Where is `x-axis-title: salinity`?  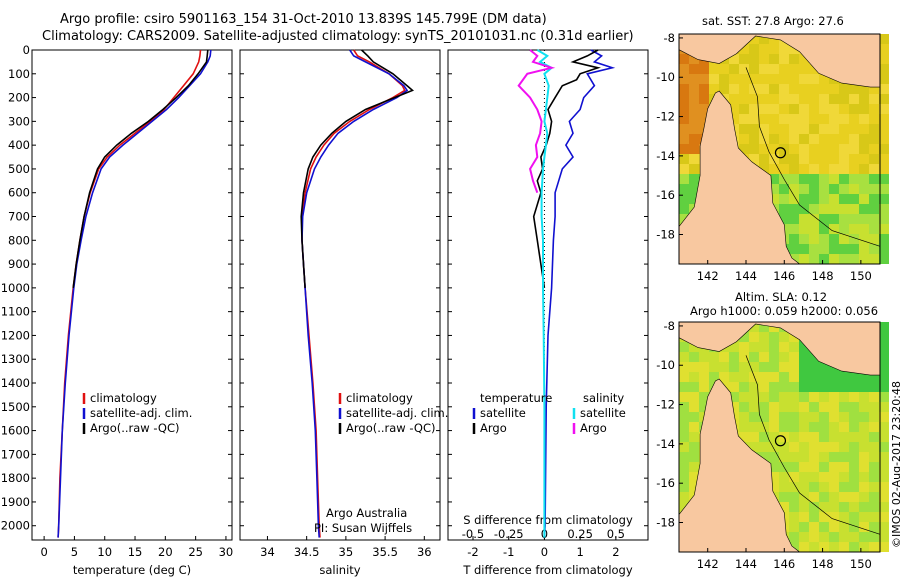 x-axis-title: salinity is located at coordinates (339, 570).